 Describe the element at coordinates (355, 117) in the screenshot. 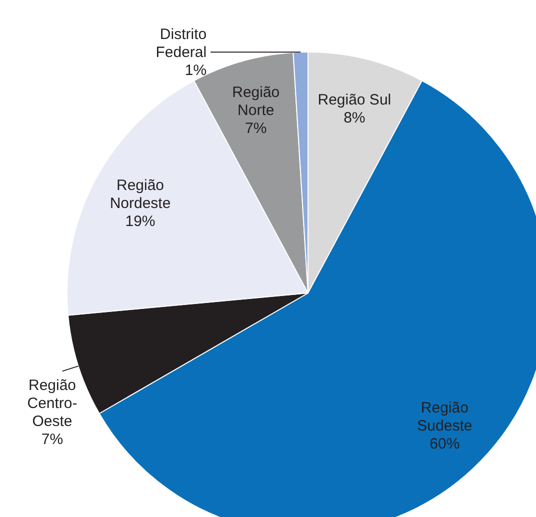

I see `data-label: 8%` at that location.